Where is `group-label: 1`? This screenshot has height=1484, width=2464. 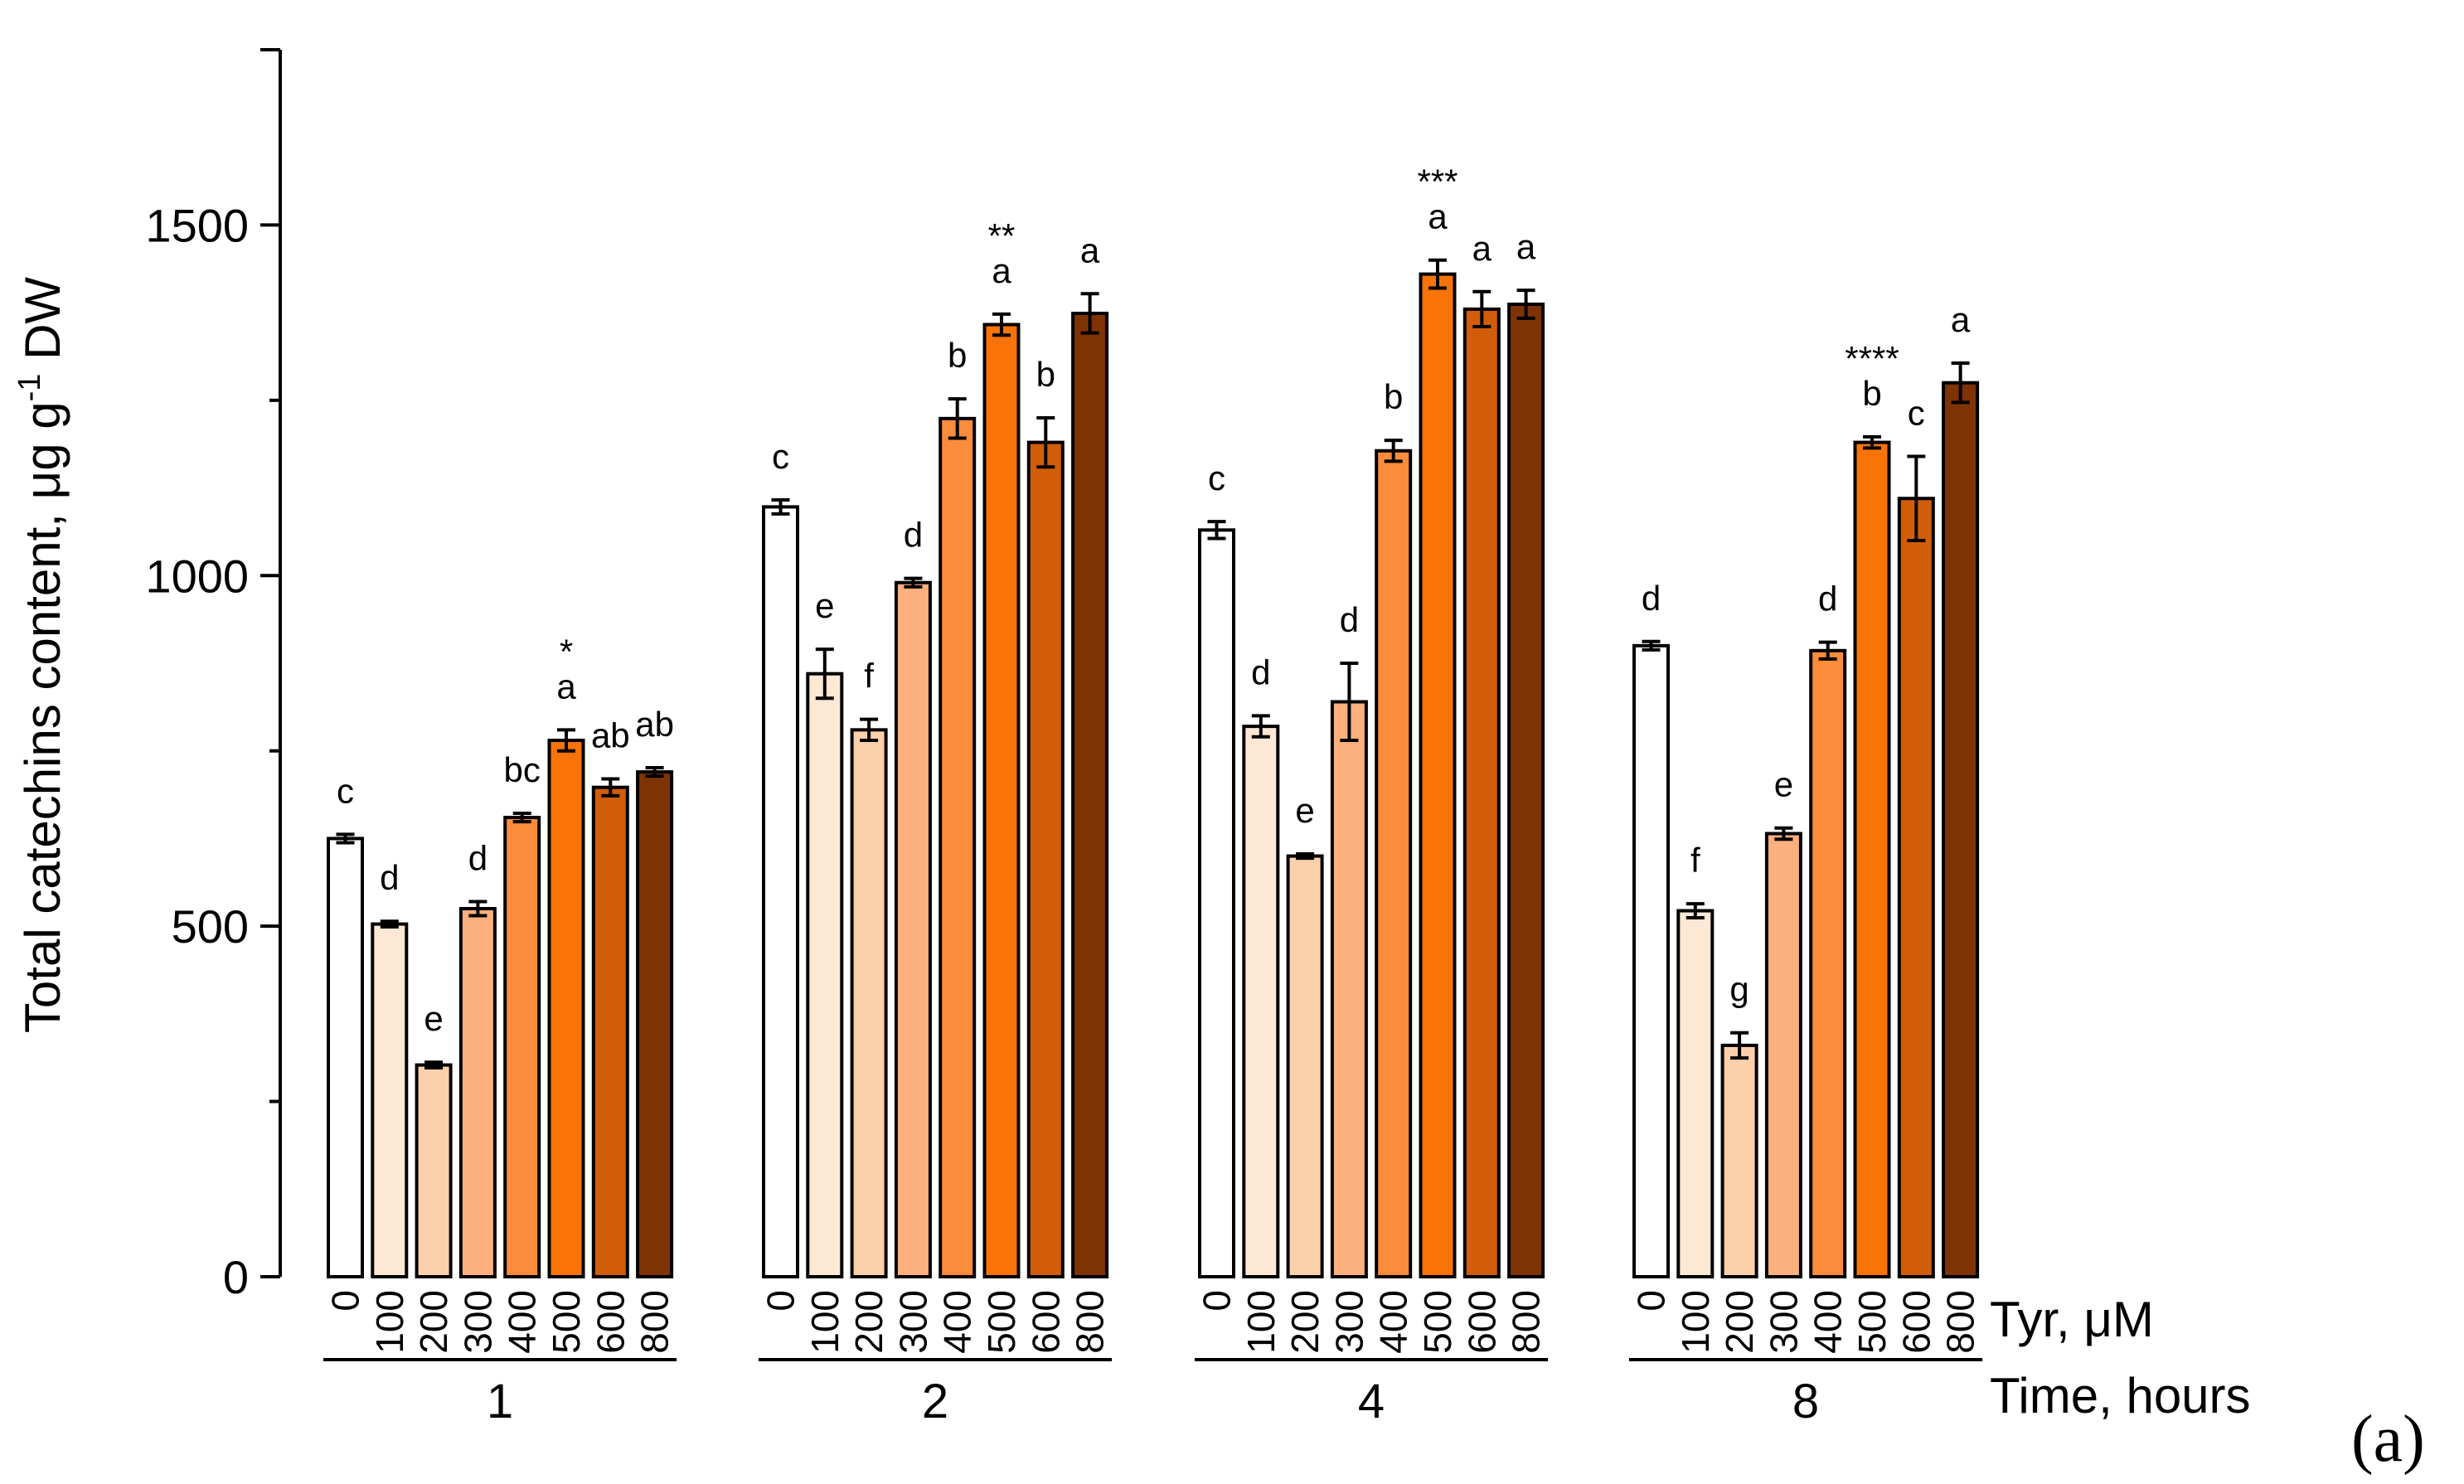
group-label: 1 is located at coordinates (500, 1401).